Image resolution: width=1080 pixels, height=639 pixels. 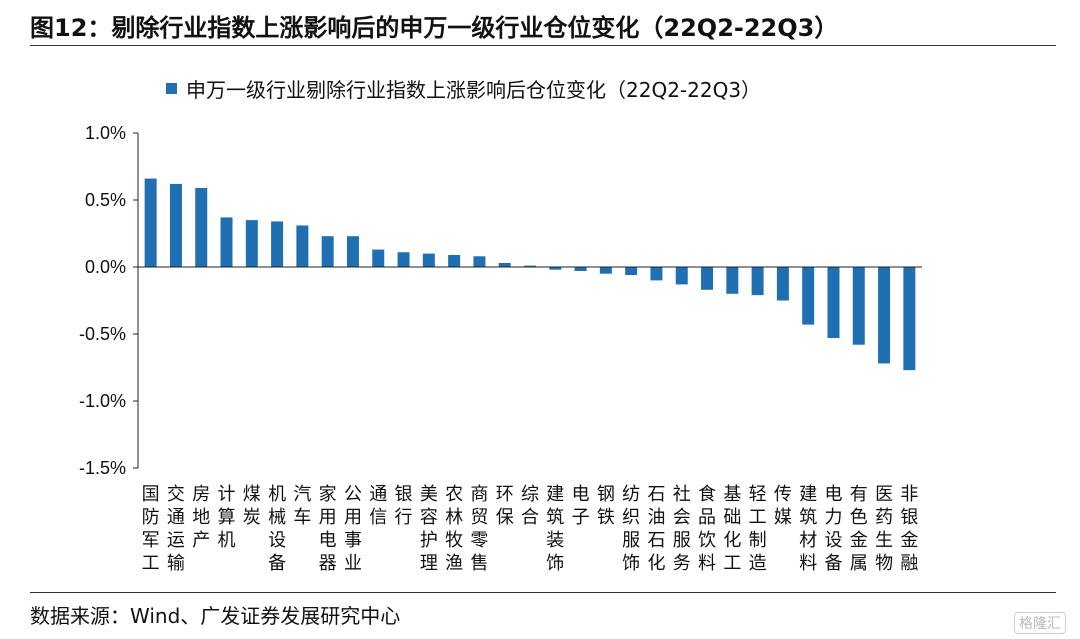 I want to click on category-label: 国防军工, so click(x=151, y=529).